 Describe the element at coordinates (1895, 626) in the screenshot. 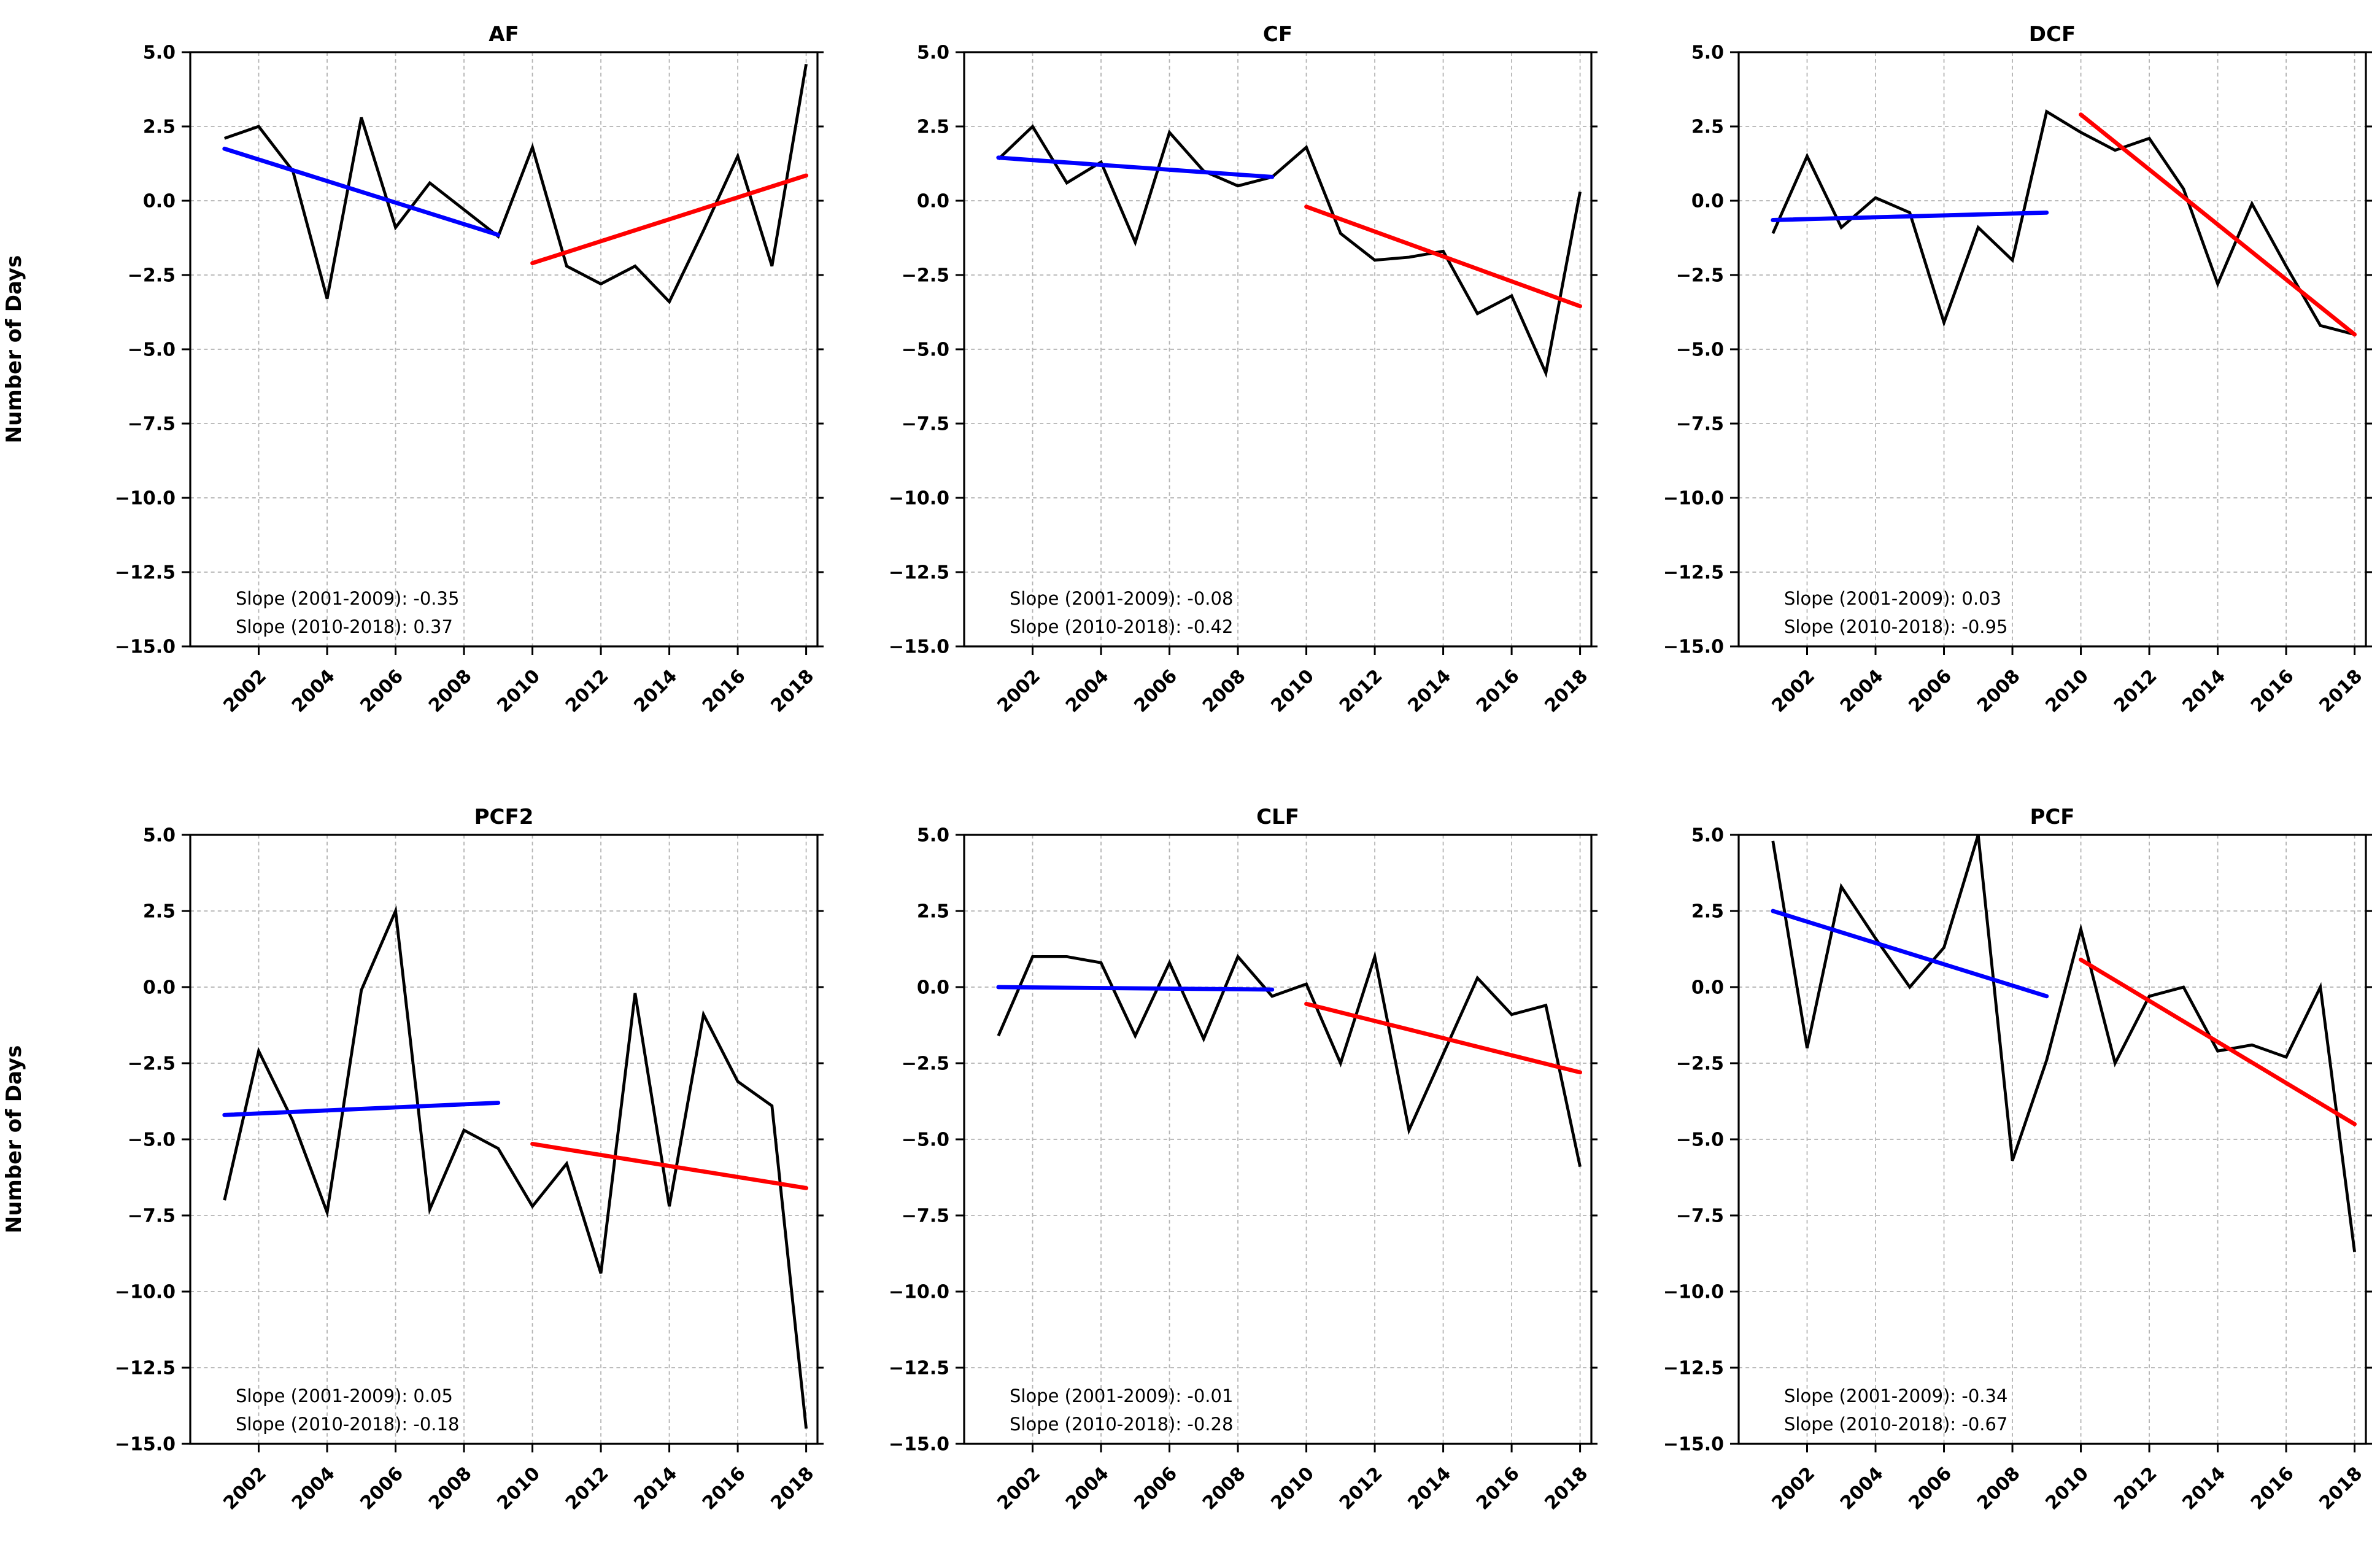

I see `slope-annotation-2: Slope (2010-2018): -0.95` at that location.